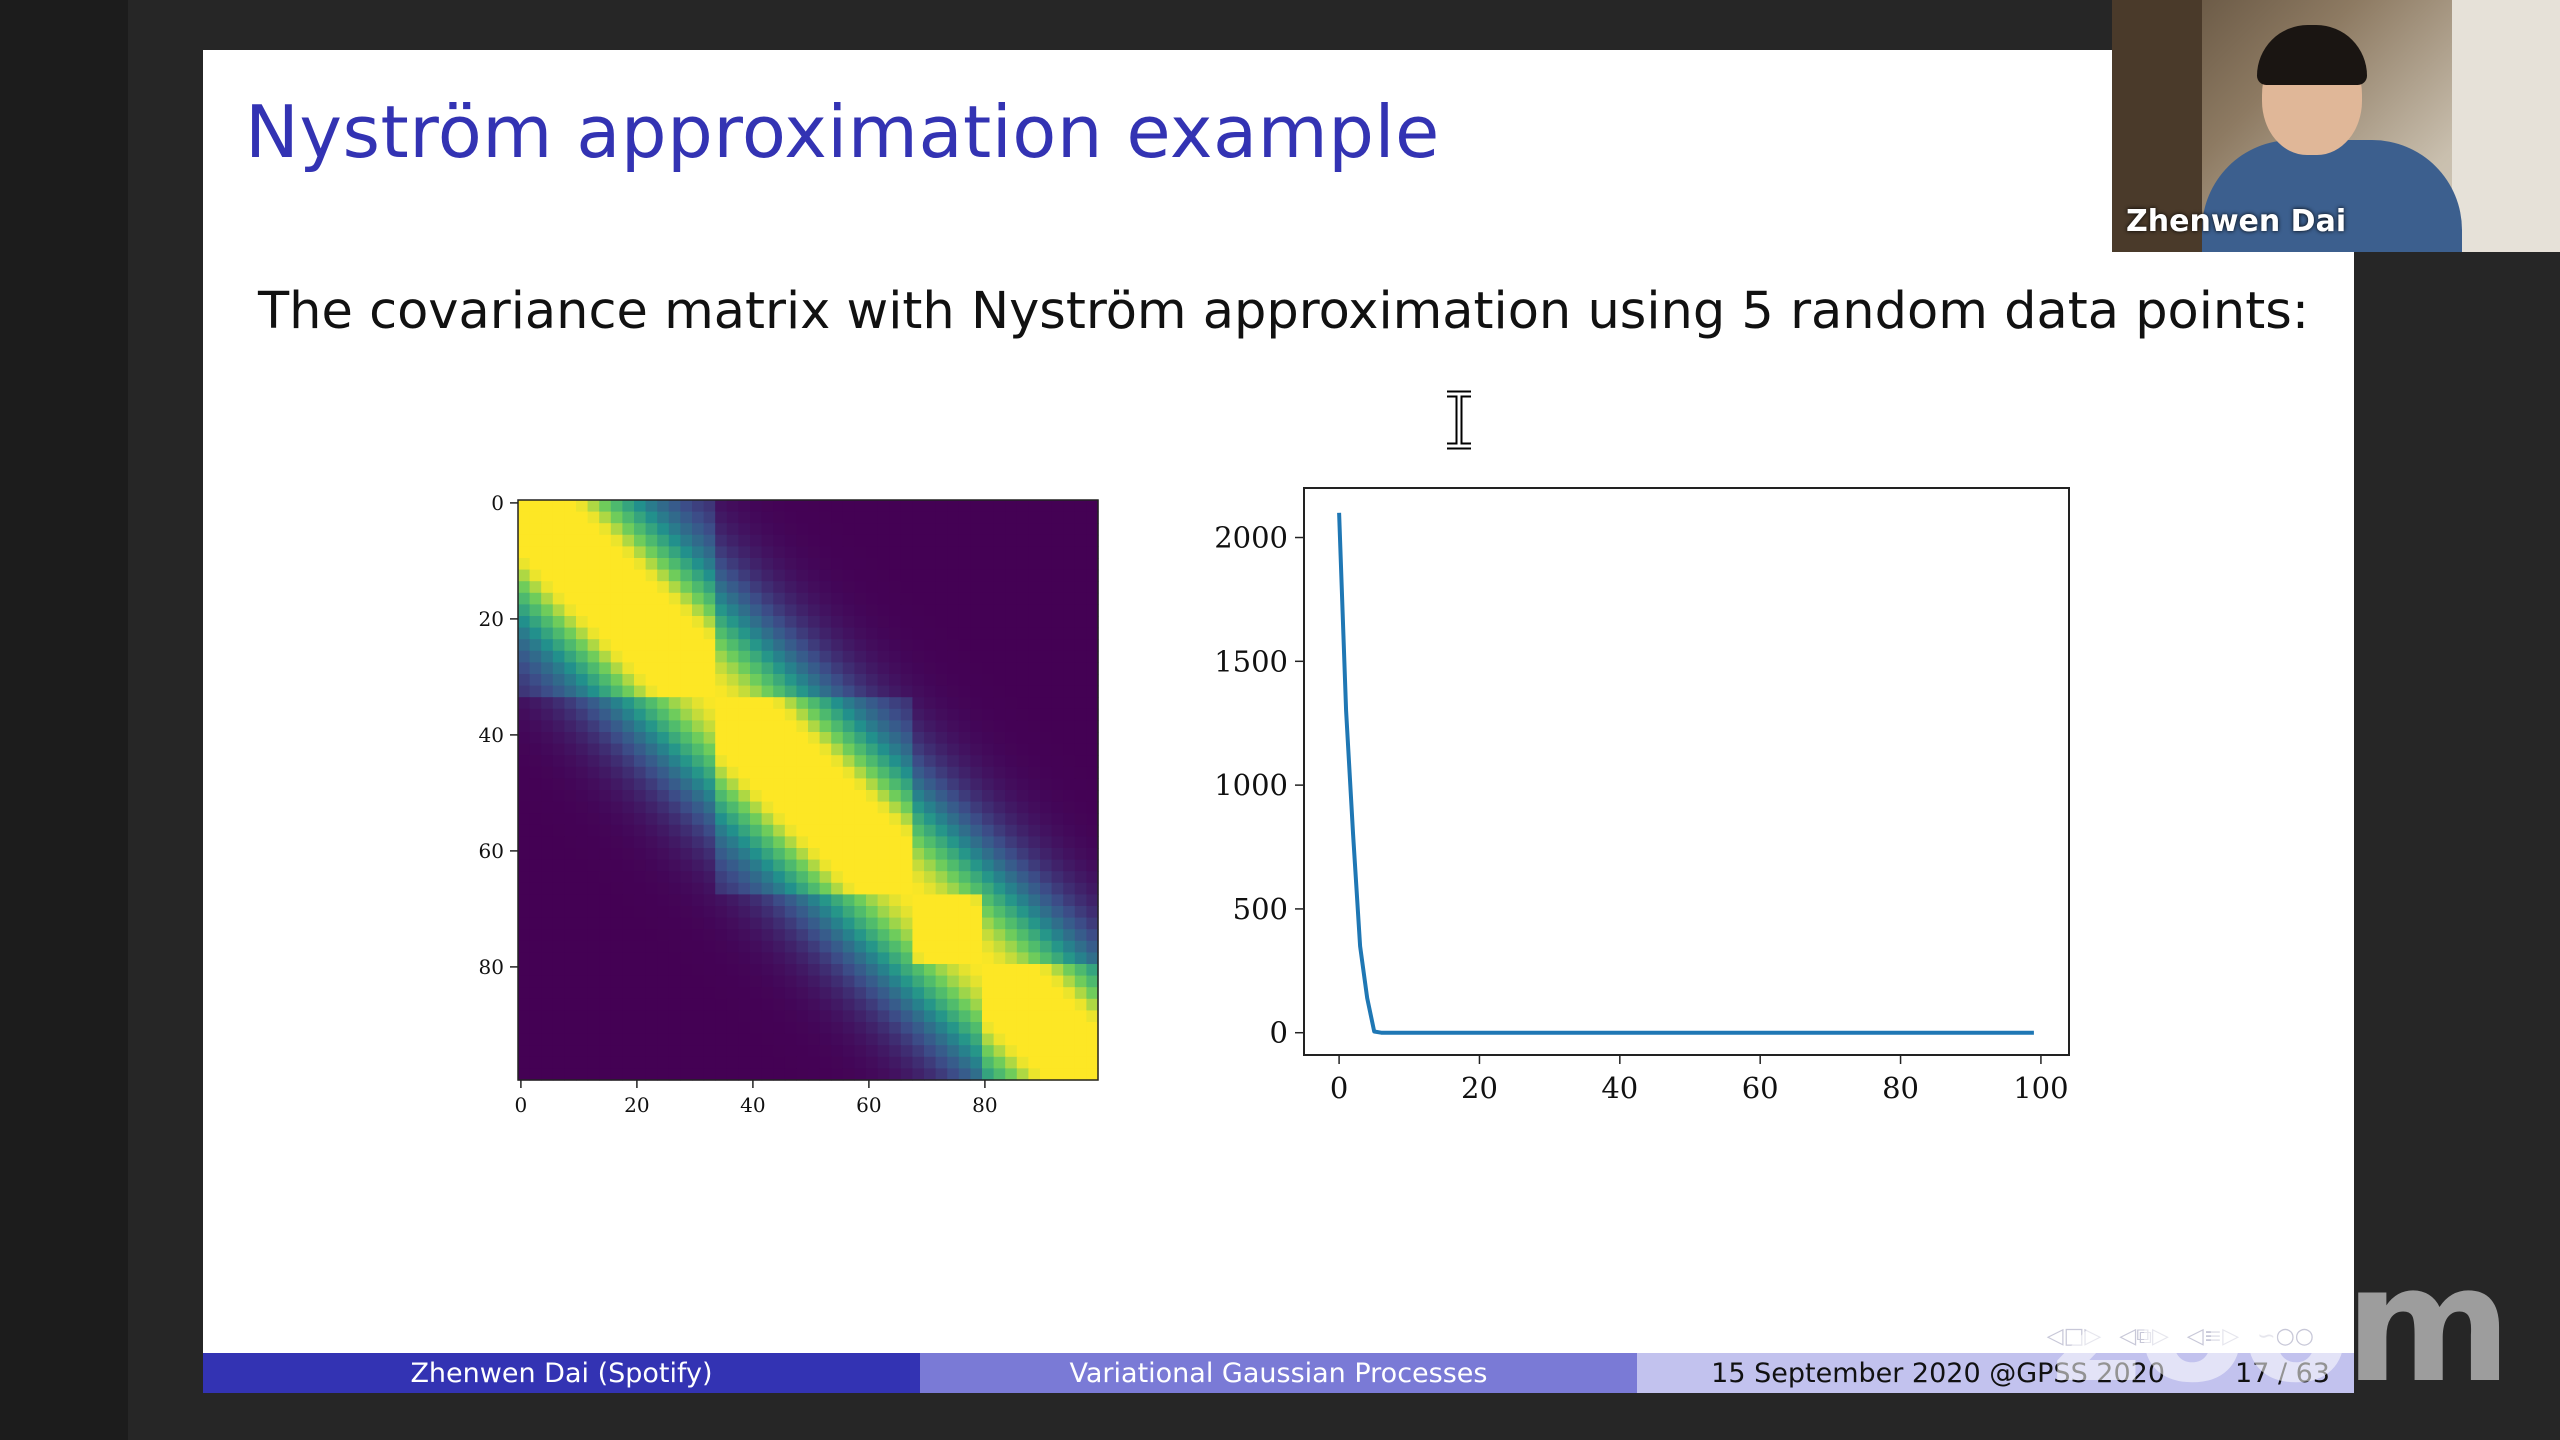  What do you see at coordinates (2074, 1336) in the screenshot?
I see `nav-frame-icon: ◁□▷` at bounding box center [2074, 1336].